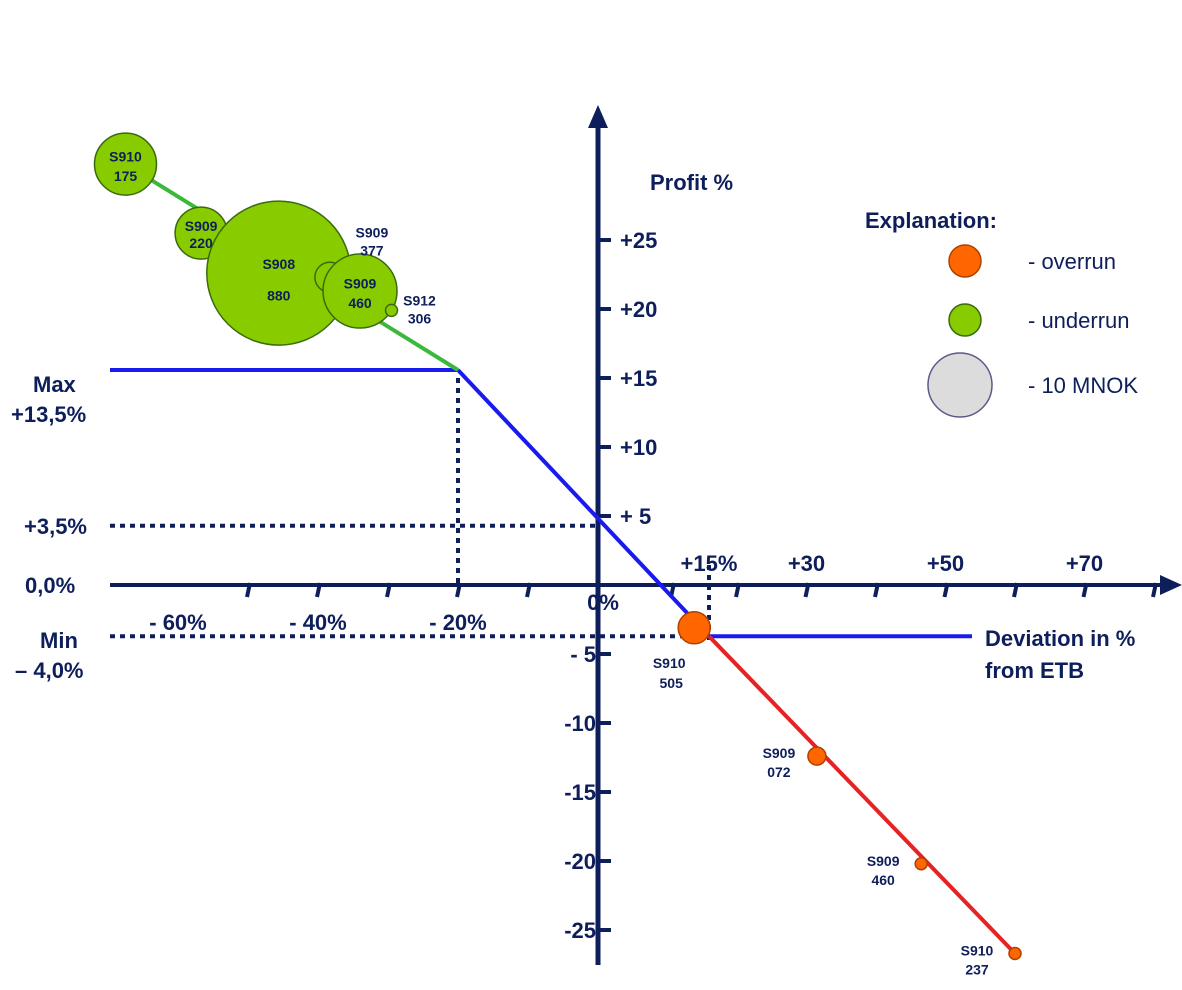  What do you see at coordinates (945, 563) in the screenshot?
I see `x-tick-label: +50` at bounding box center [945, 563].